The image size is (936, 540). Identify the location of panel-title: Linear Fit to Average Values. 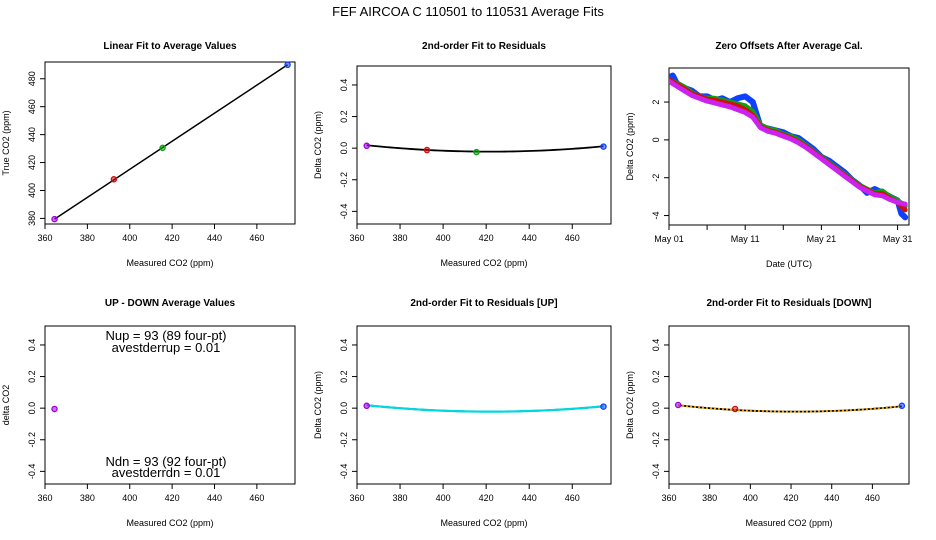
(170, 46).